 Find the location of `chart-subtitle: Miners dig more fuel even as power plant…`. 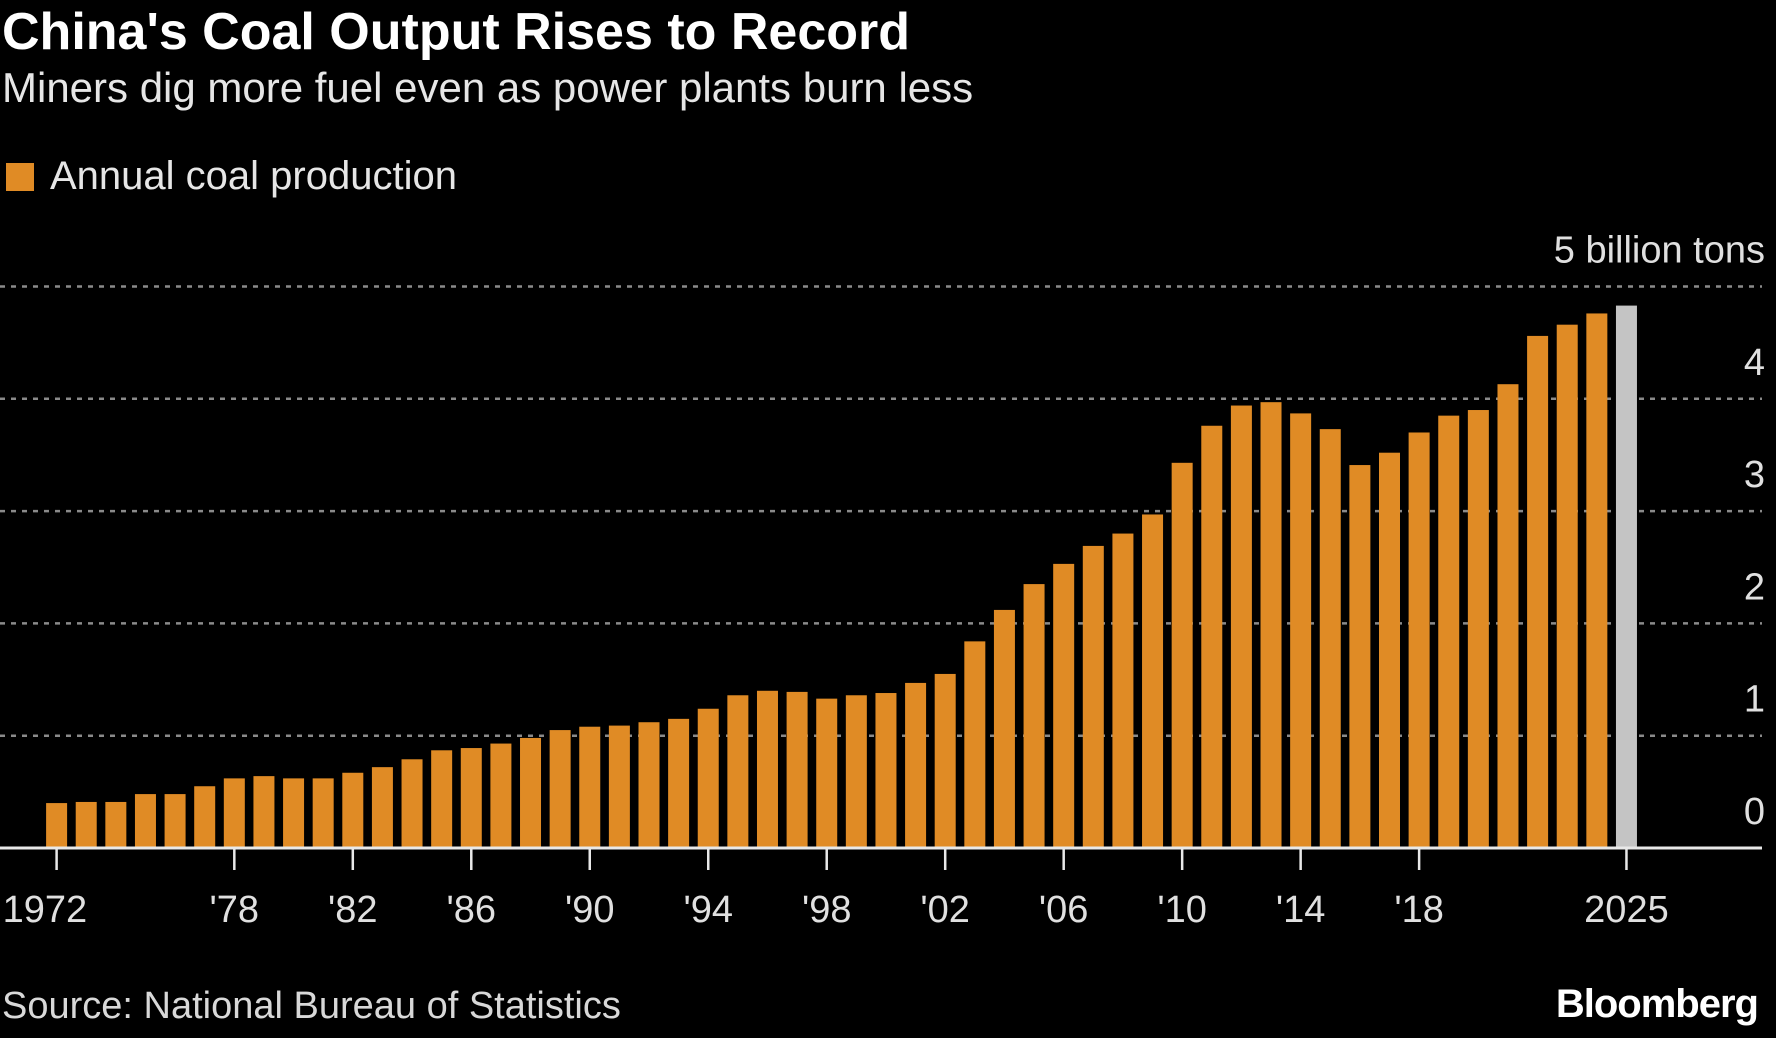

chart-subtitle: Miners dig more fuel even as power plant… is located at coordinates (488, 87).